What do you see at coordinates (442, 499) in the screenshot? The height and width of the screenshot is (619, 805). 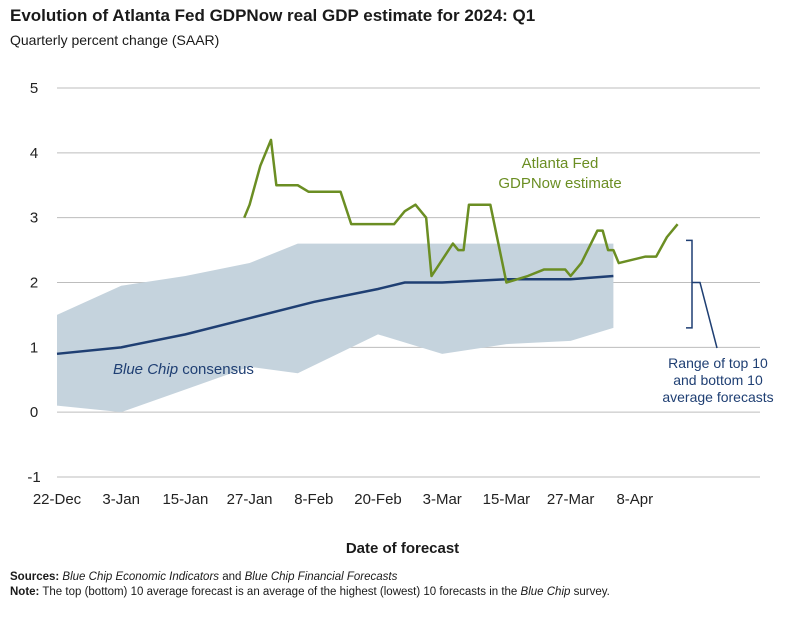 I see `x-tick-label: 3-Mar` at bounding box center [442, 499].